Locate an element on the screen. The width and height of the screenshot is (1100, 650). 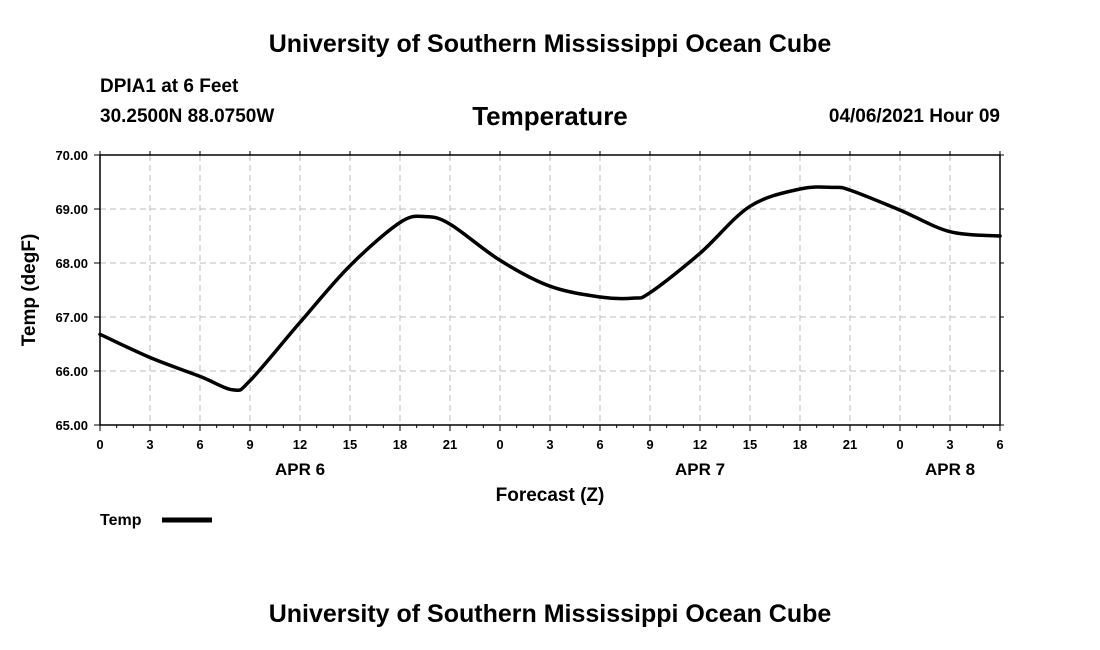
y-tick-label: 69.00 is located at coordinates (71, 209).